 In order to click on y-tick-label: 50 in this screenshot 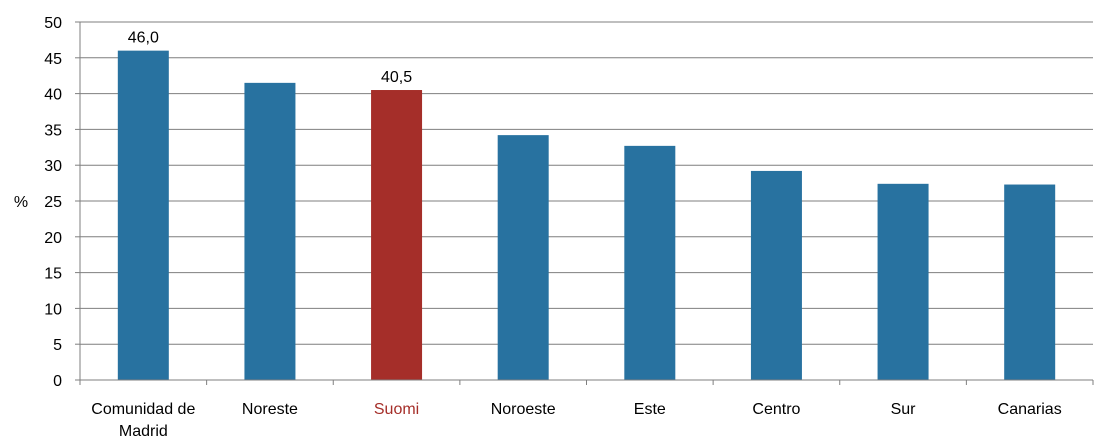, I will do `click(53, 23)`.